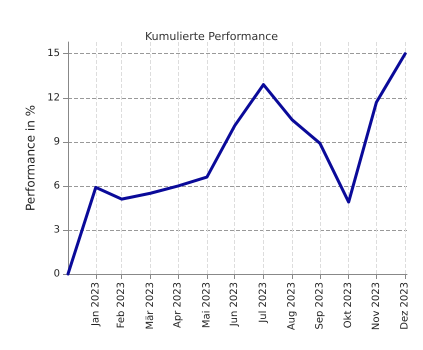 This screenshot has height=350, width=423. I want to click on y-tick-label: 3, so click(57, 230).